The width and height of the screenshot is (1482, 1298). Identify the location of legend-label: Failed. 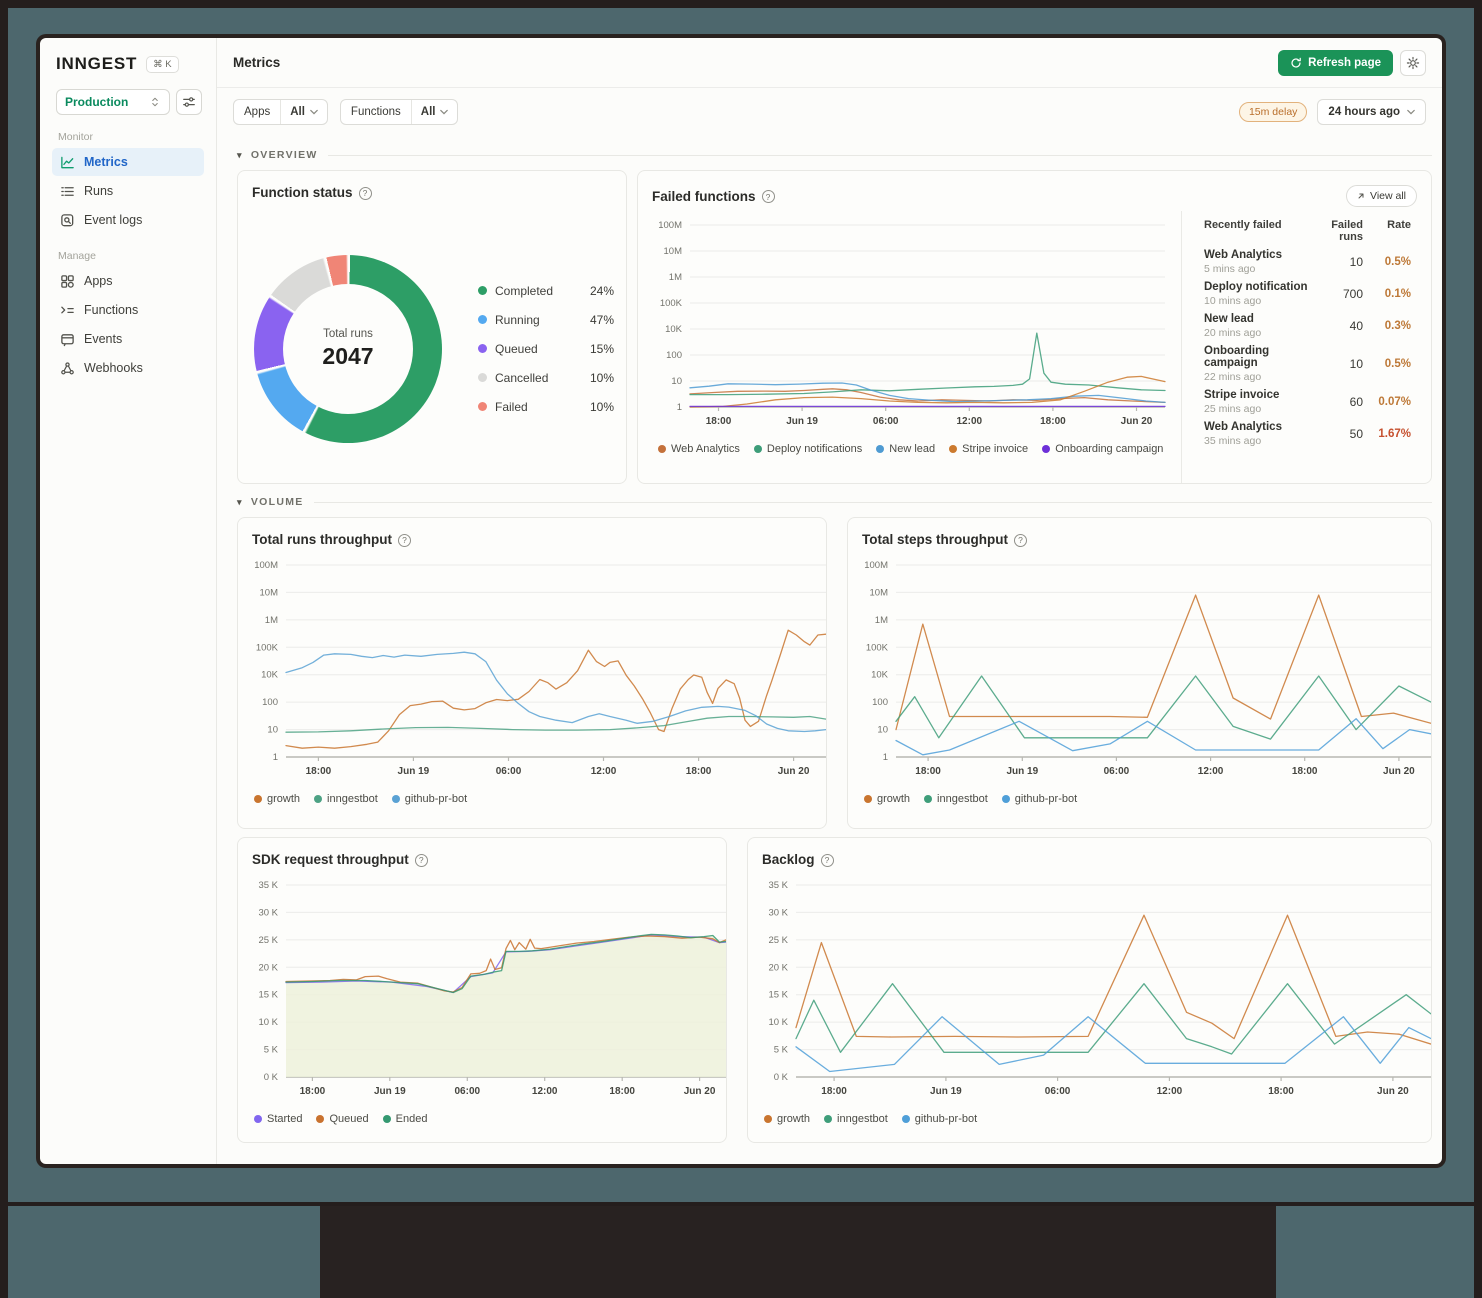
(511, 406).